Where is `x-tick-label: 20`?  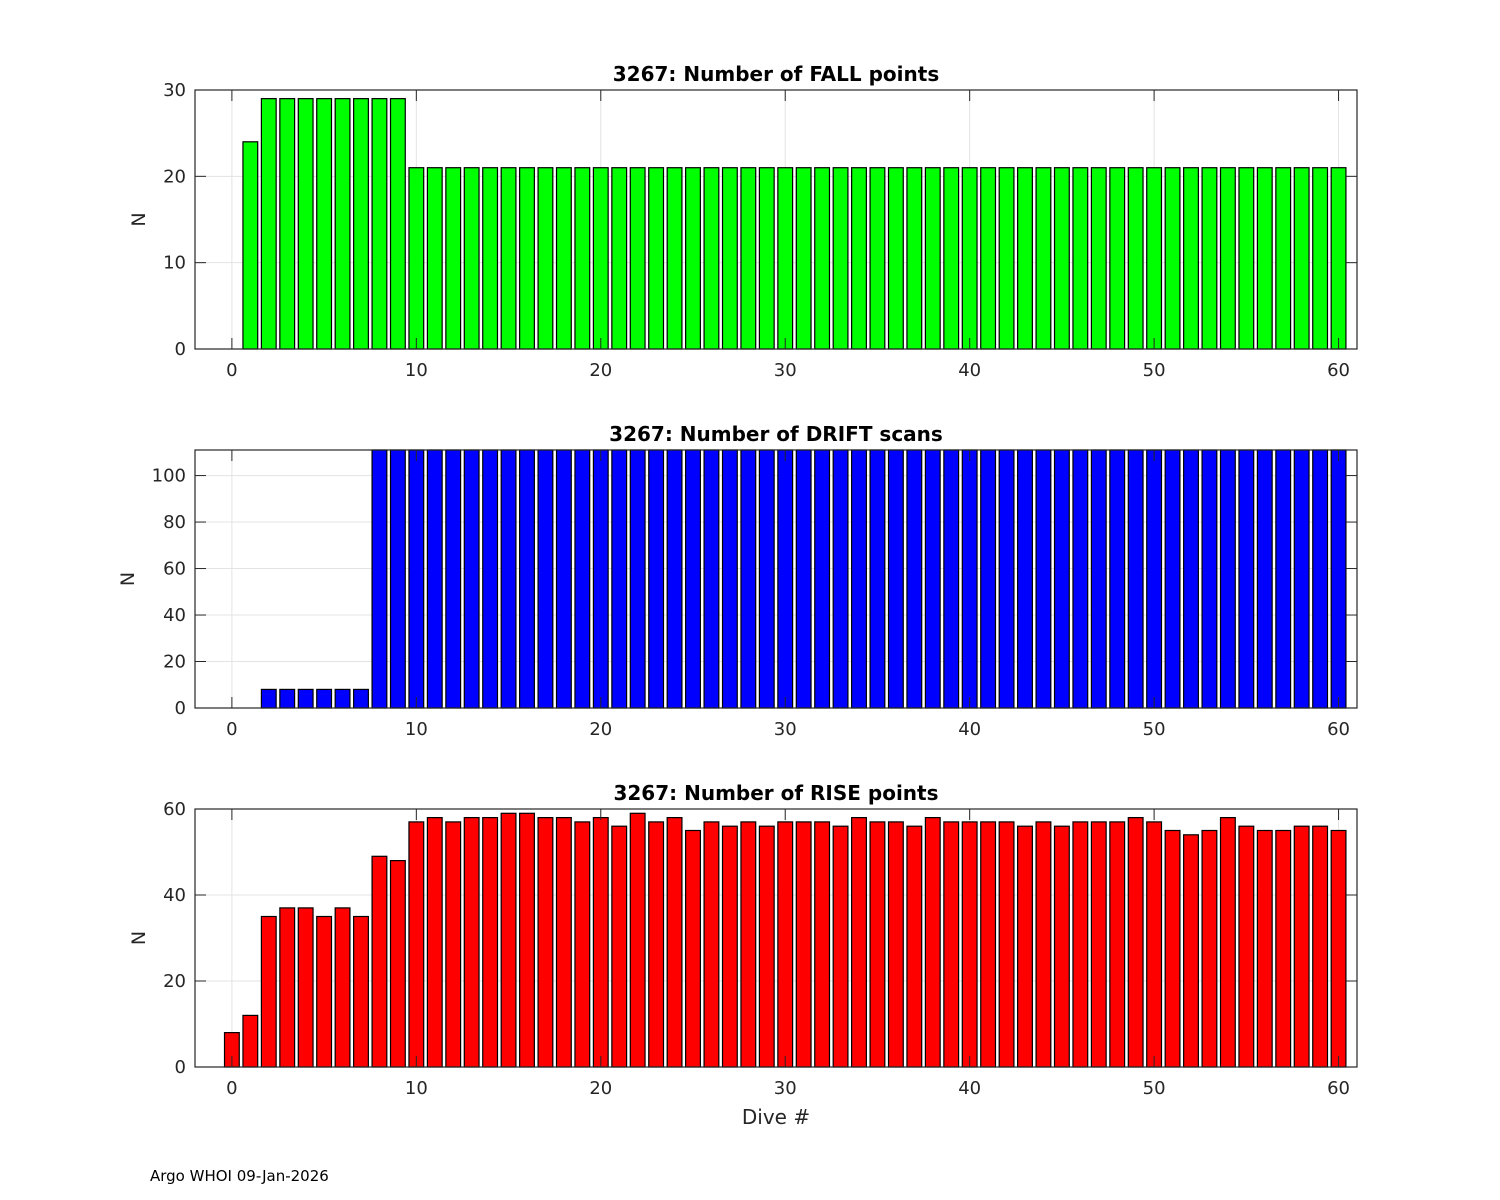 x-tick-label: 20 is located at coordinates (600, 1088).